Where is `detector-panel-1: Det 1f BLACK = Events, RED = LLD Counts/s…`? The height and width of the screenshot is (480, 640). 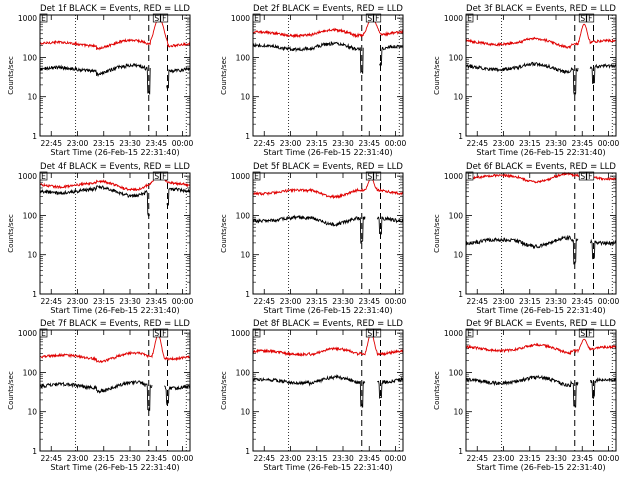 detector-panel-1: Det 1f BLACK = Events, RED = LLD Counts/s… is located at coordinates (100, 80).